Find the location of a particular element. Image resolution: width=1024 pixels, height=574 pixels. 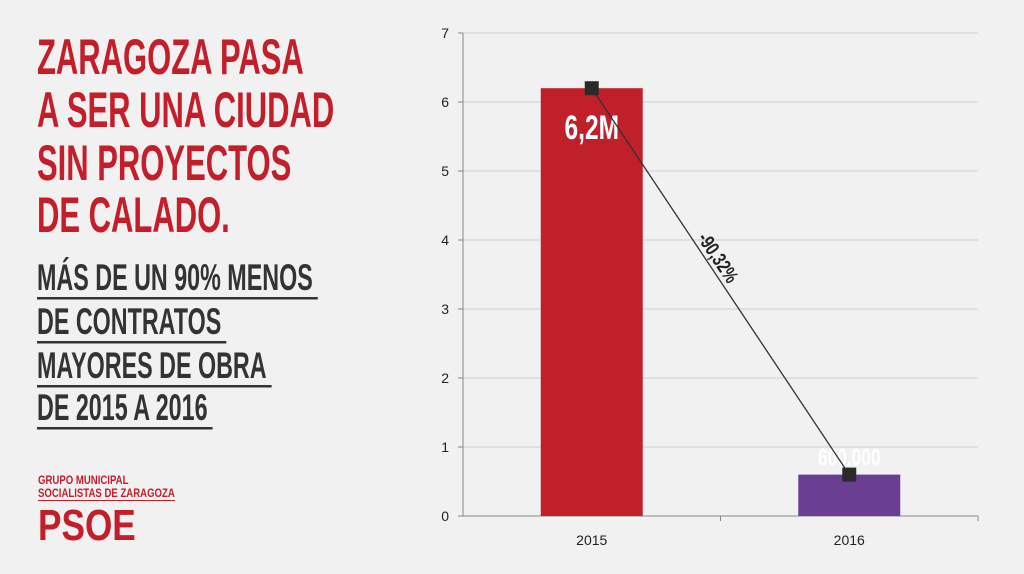

y-tick-label: 0 is located at coordinates (445, 516).